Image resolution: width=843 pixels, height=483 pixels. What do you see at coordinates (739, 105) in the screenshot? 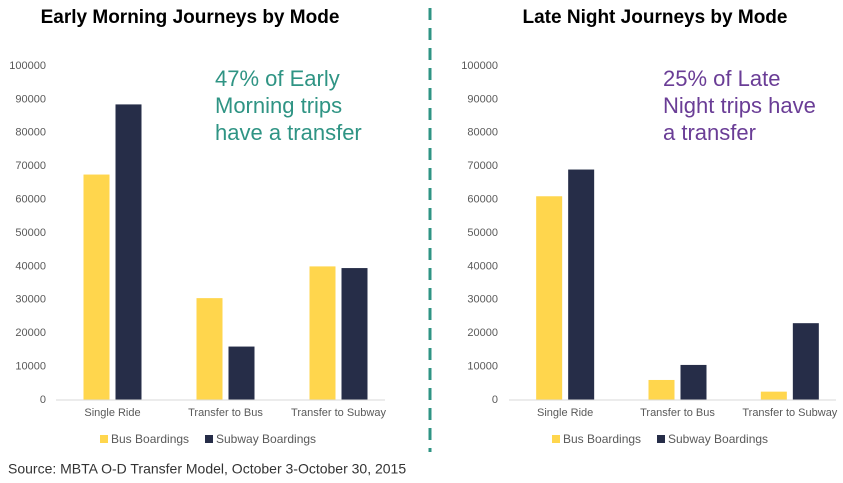
I see `annotation: Night trips have` at bounding box center [739, 105].